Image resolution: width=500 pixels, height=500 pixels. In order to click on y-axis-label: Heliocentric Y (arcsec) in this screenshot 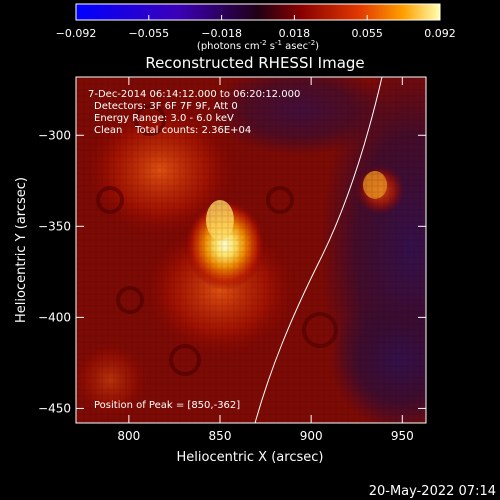, I will do `click(21, 250)`.